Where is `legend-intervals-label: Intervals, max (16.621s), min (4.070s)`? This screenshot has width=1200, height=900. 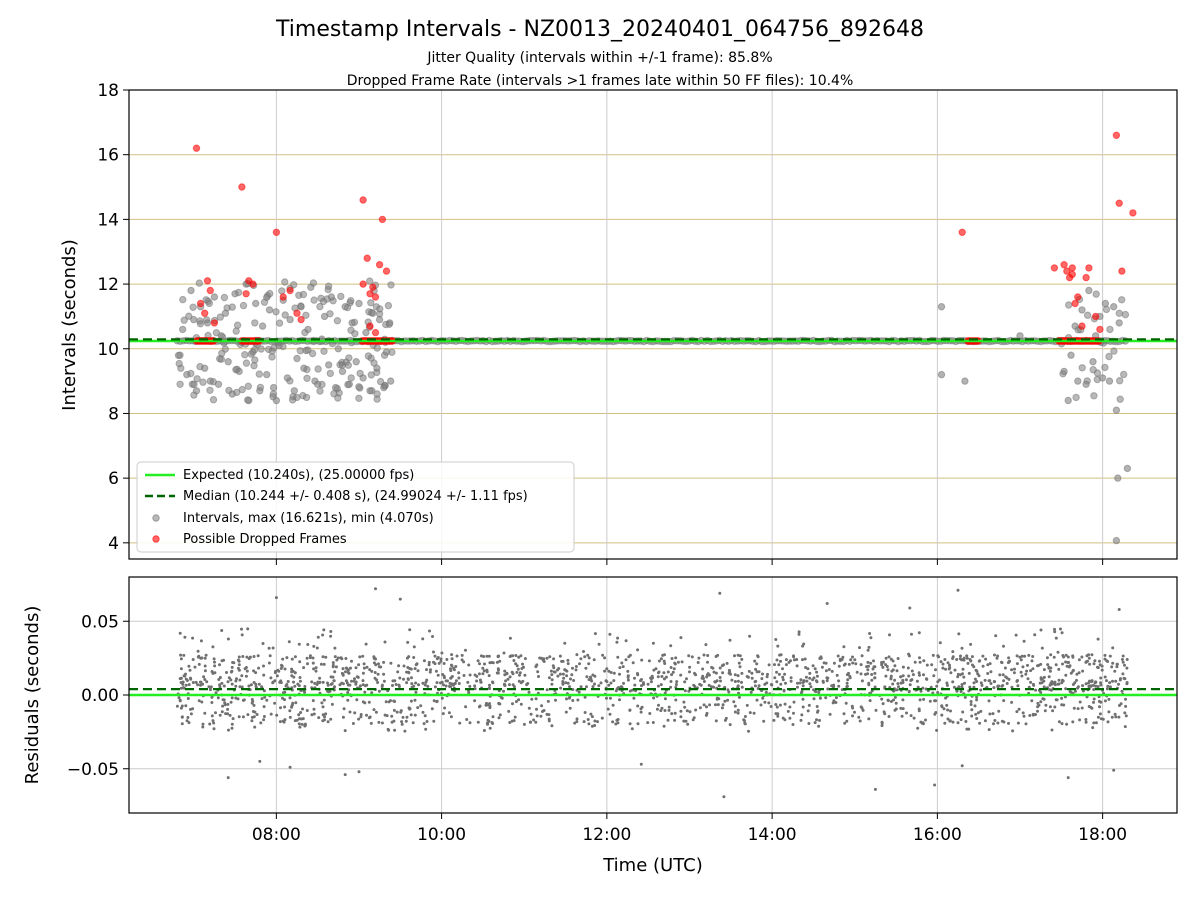 legend-intervals-label: Intervals, max (16.621s), min (4.070s) is located at coordinates (308, 518).